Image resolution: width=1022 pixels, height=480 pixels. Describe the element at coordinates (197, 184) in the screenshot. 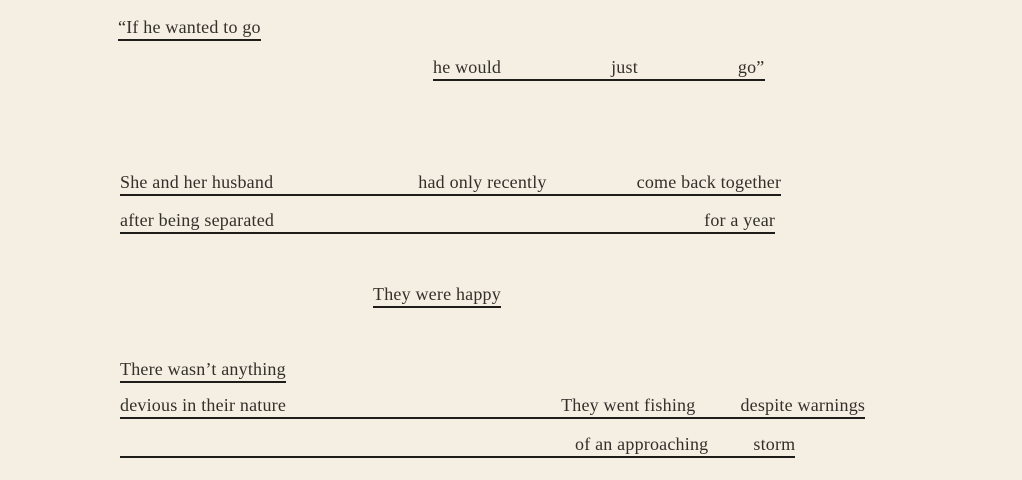

I see `poem-text-segment: She and her husband` at that location.